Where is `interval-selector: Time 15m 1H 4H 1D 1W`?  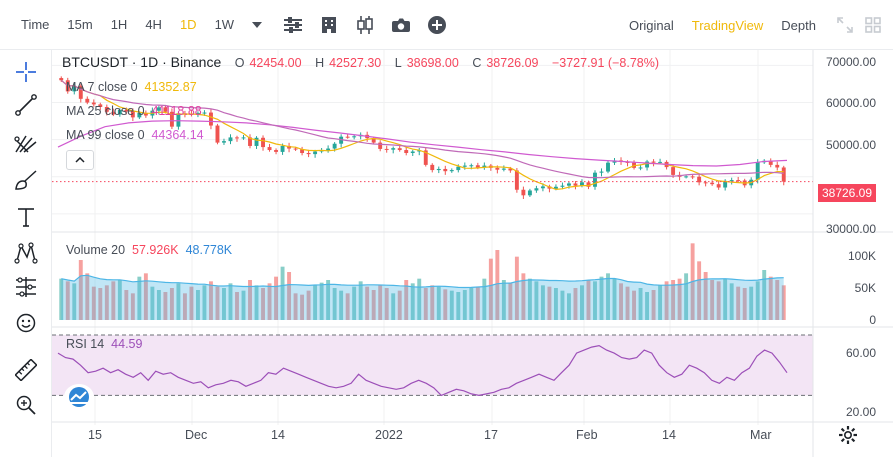
interval-selector: Time 15m 1H 4H 1D 1W is located at coordinates (225, 25).